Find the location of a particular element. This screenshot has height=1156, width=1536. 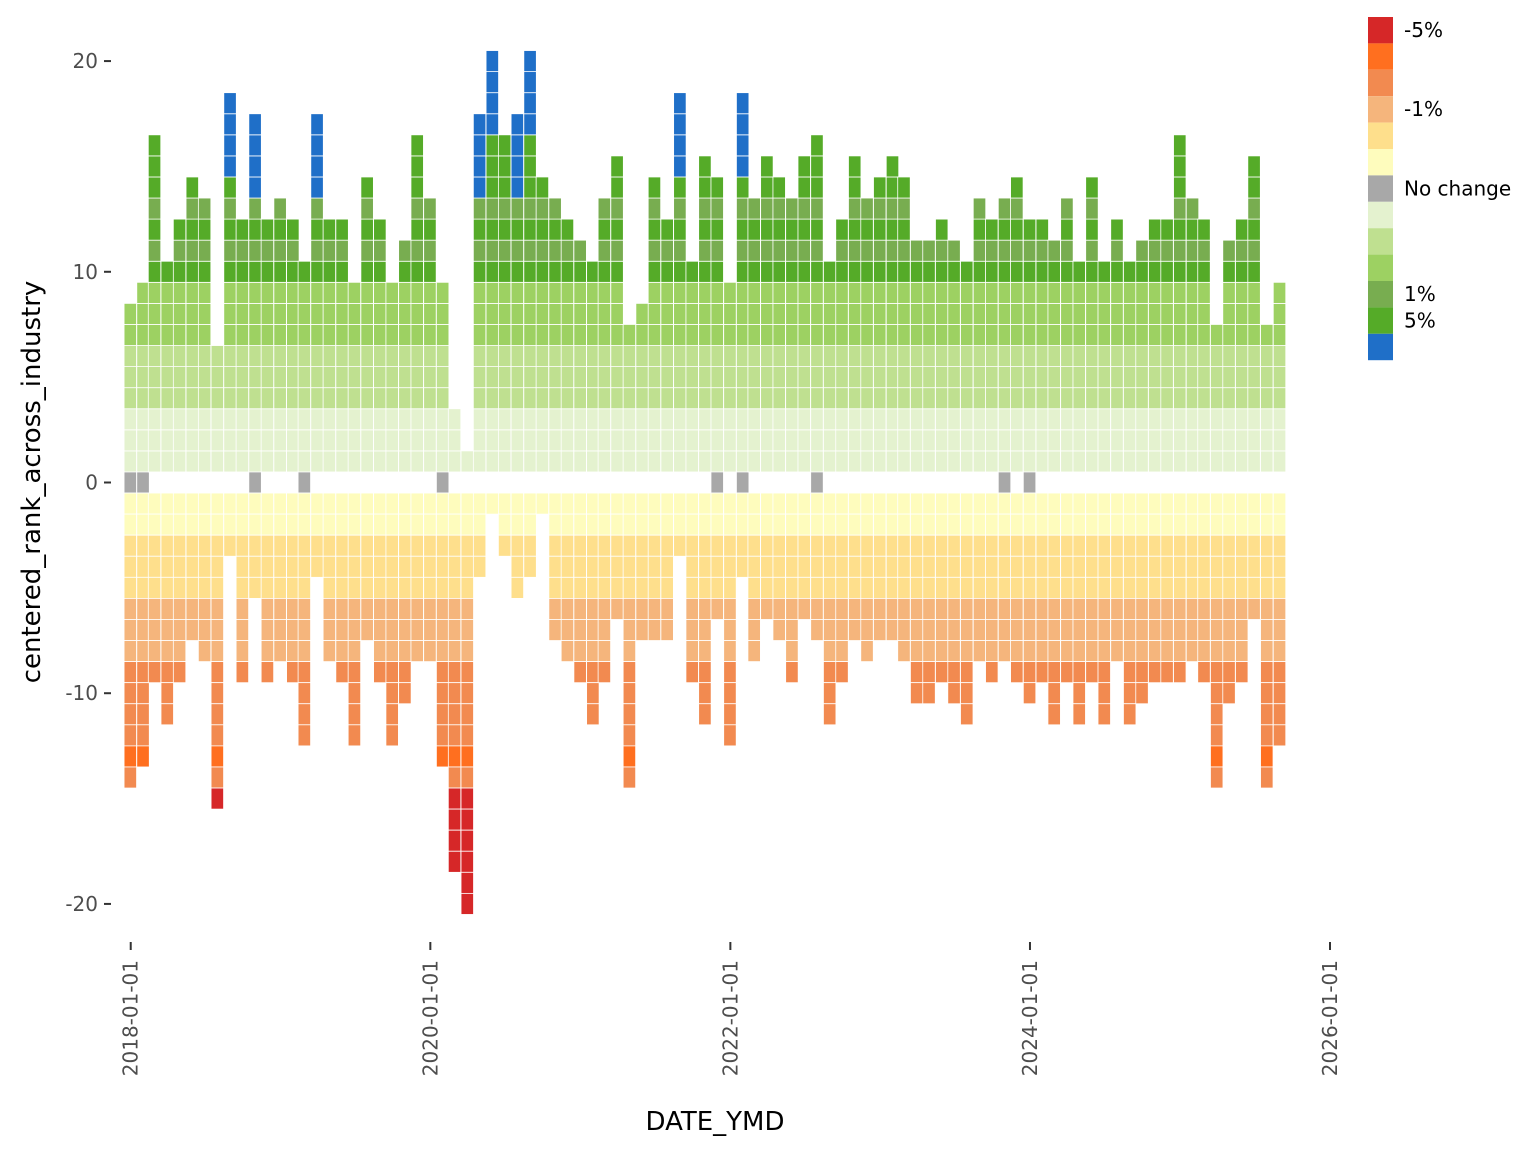

x-tick-label: 2026-01-01 is located at coordinates (1330, 1018).